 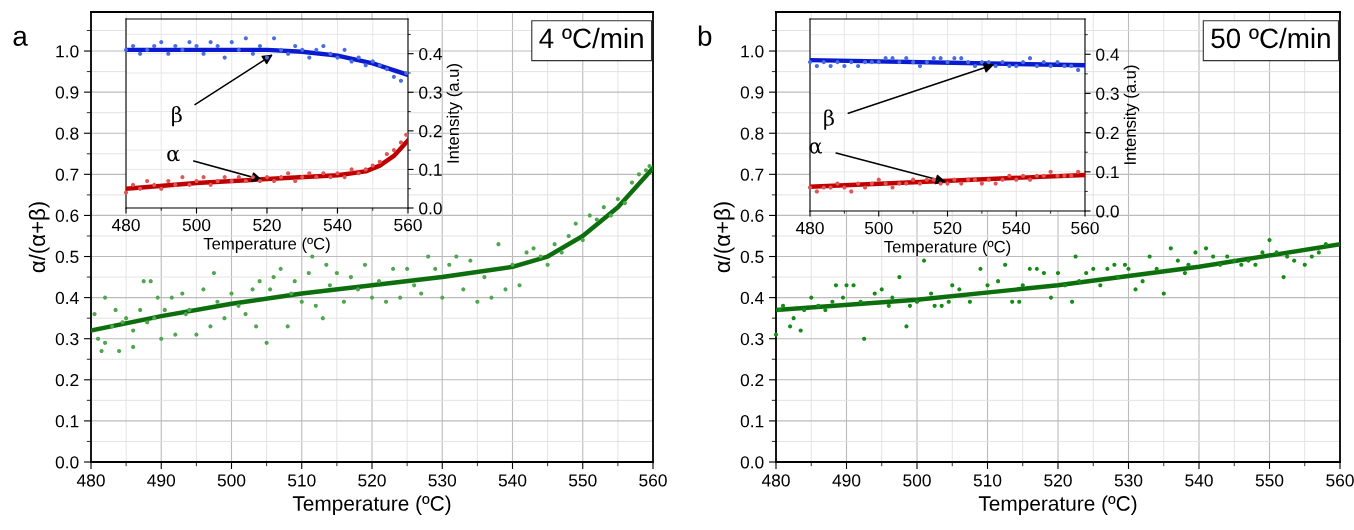 What do you see at coordinates (20, 38) in the screenshot?
I see `chart-title: a` at bounding box center [20, 38].